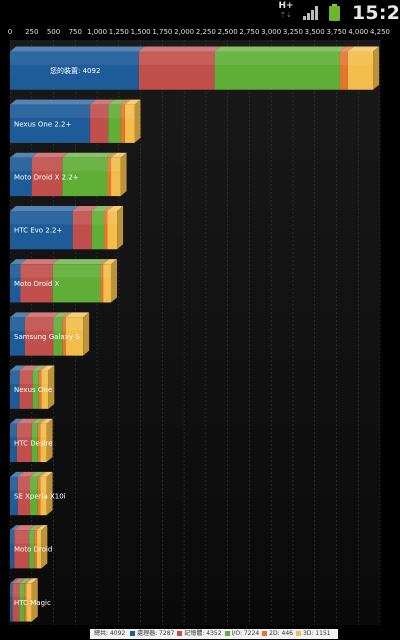 This screenshot has height=640, width=400. I want to click on bar-group: Moto Droid, so click(31, 547).